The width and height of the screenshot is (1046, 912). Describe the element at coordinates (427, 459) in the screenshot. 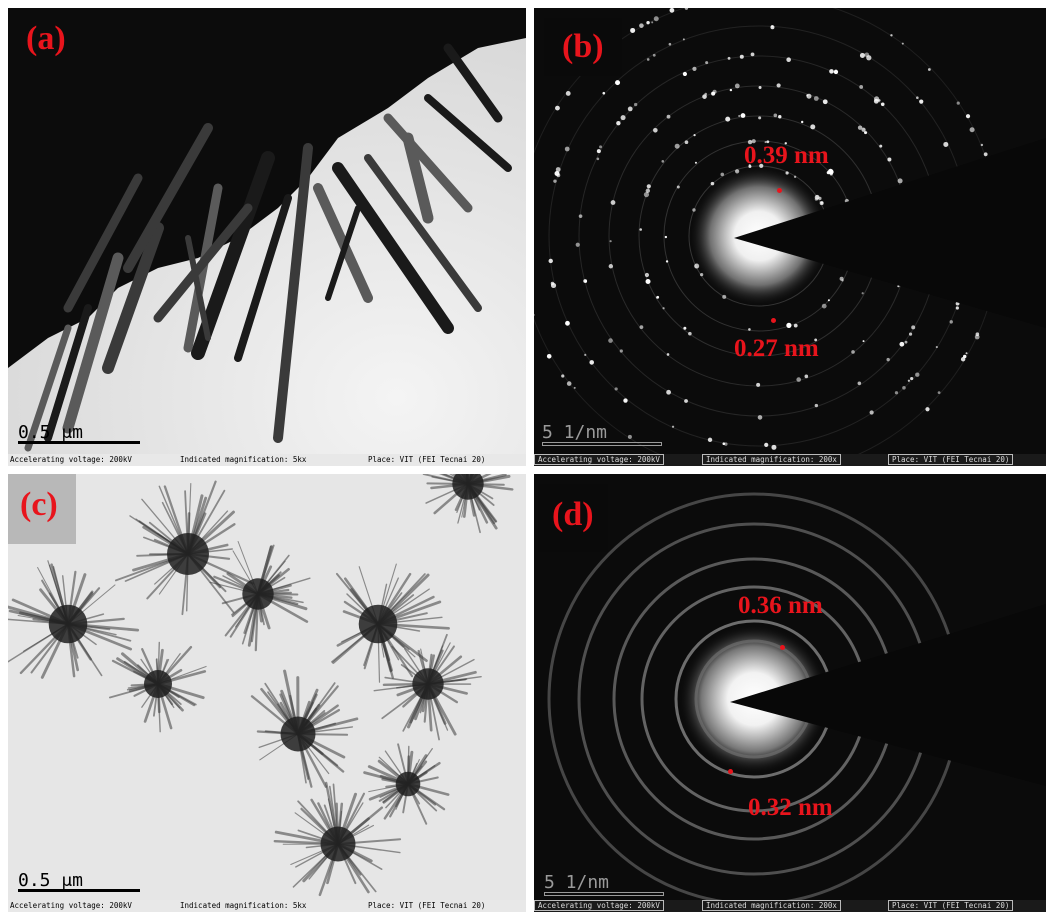

I see `panel-a-place: Place: VIT (FEI Tecnai 20)` at that location.